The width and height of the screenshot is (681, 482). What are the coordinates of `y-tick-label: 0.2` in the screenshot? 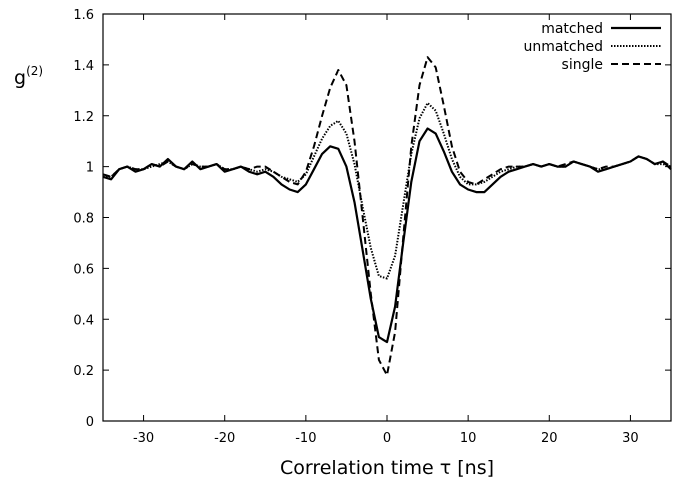 It's located at (83, 371).